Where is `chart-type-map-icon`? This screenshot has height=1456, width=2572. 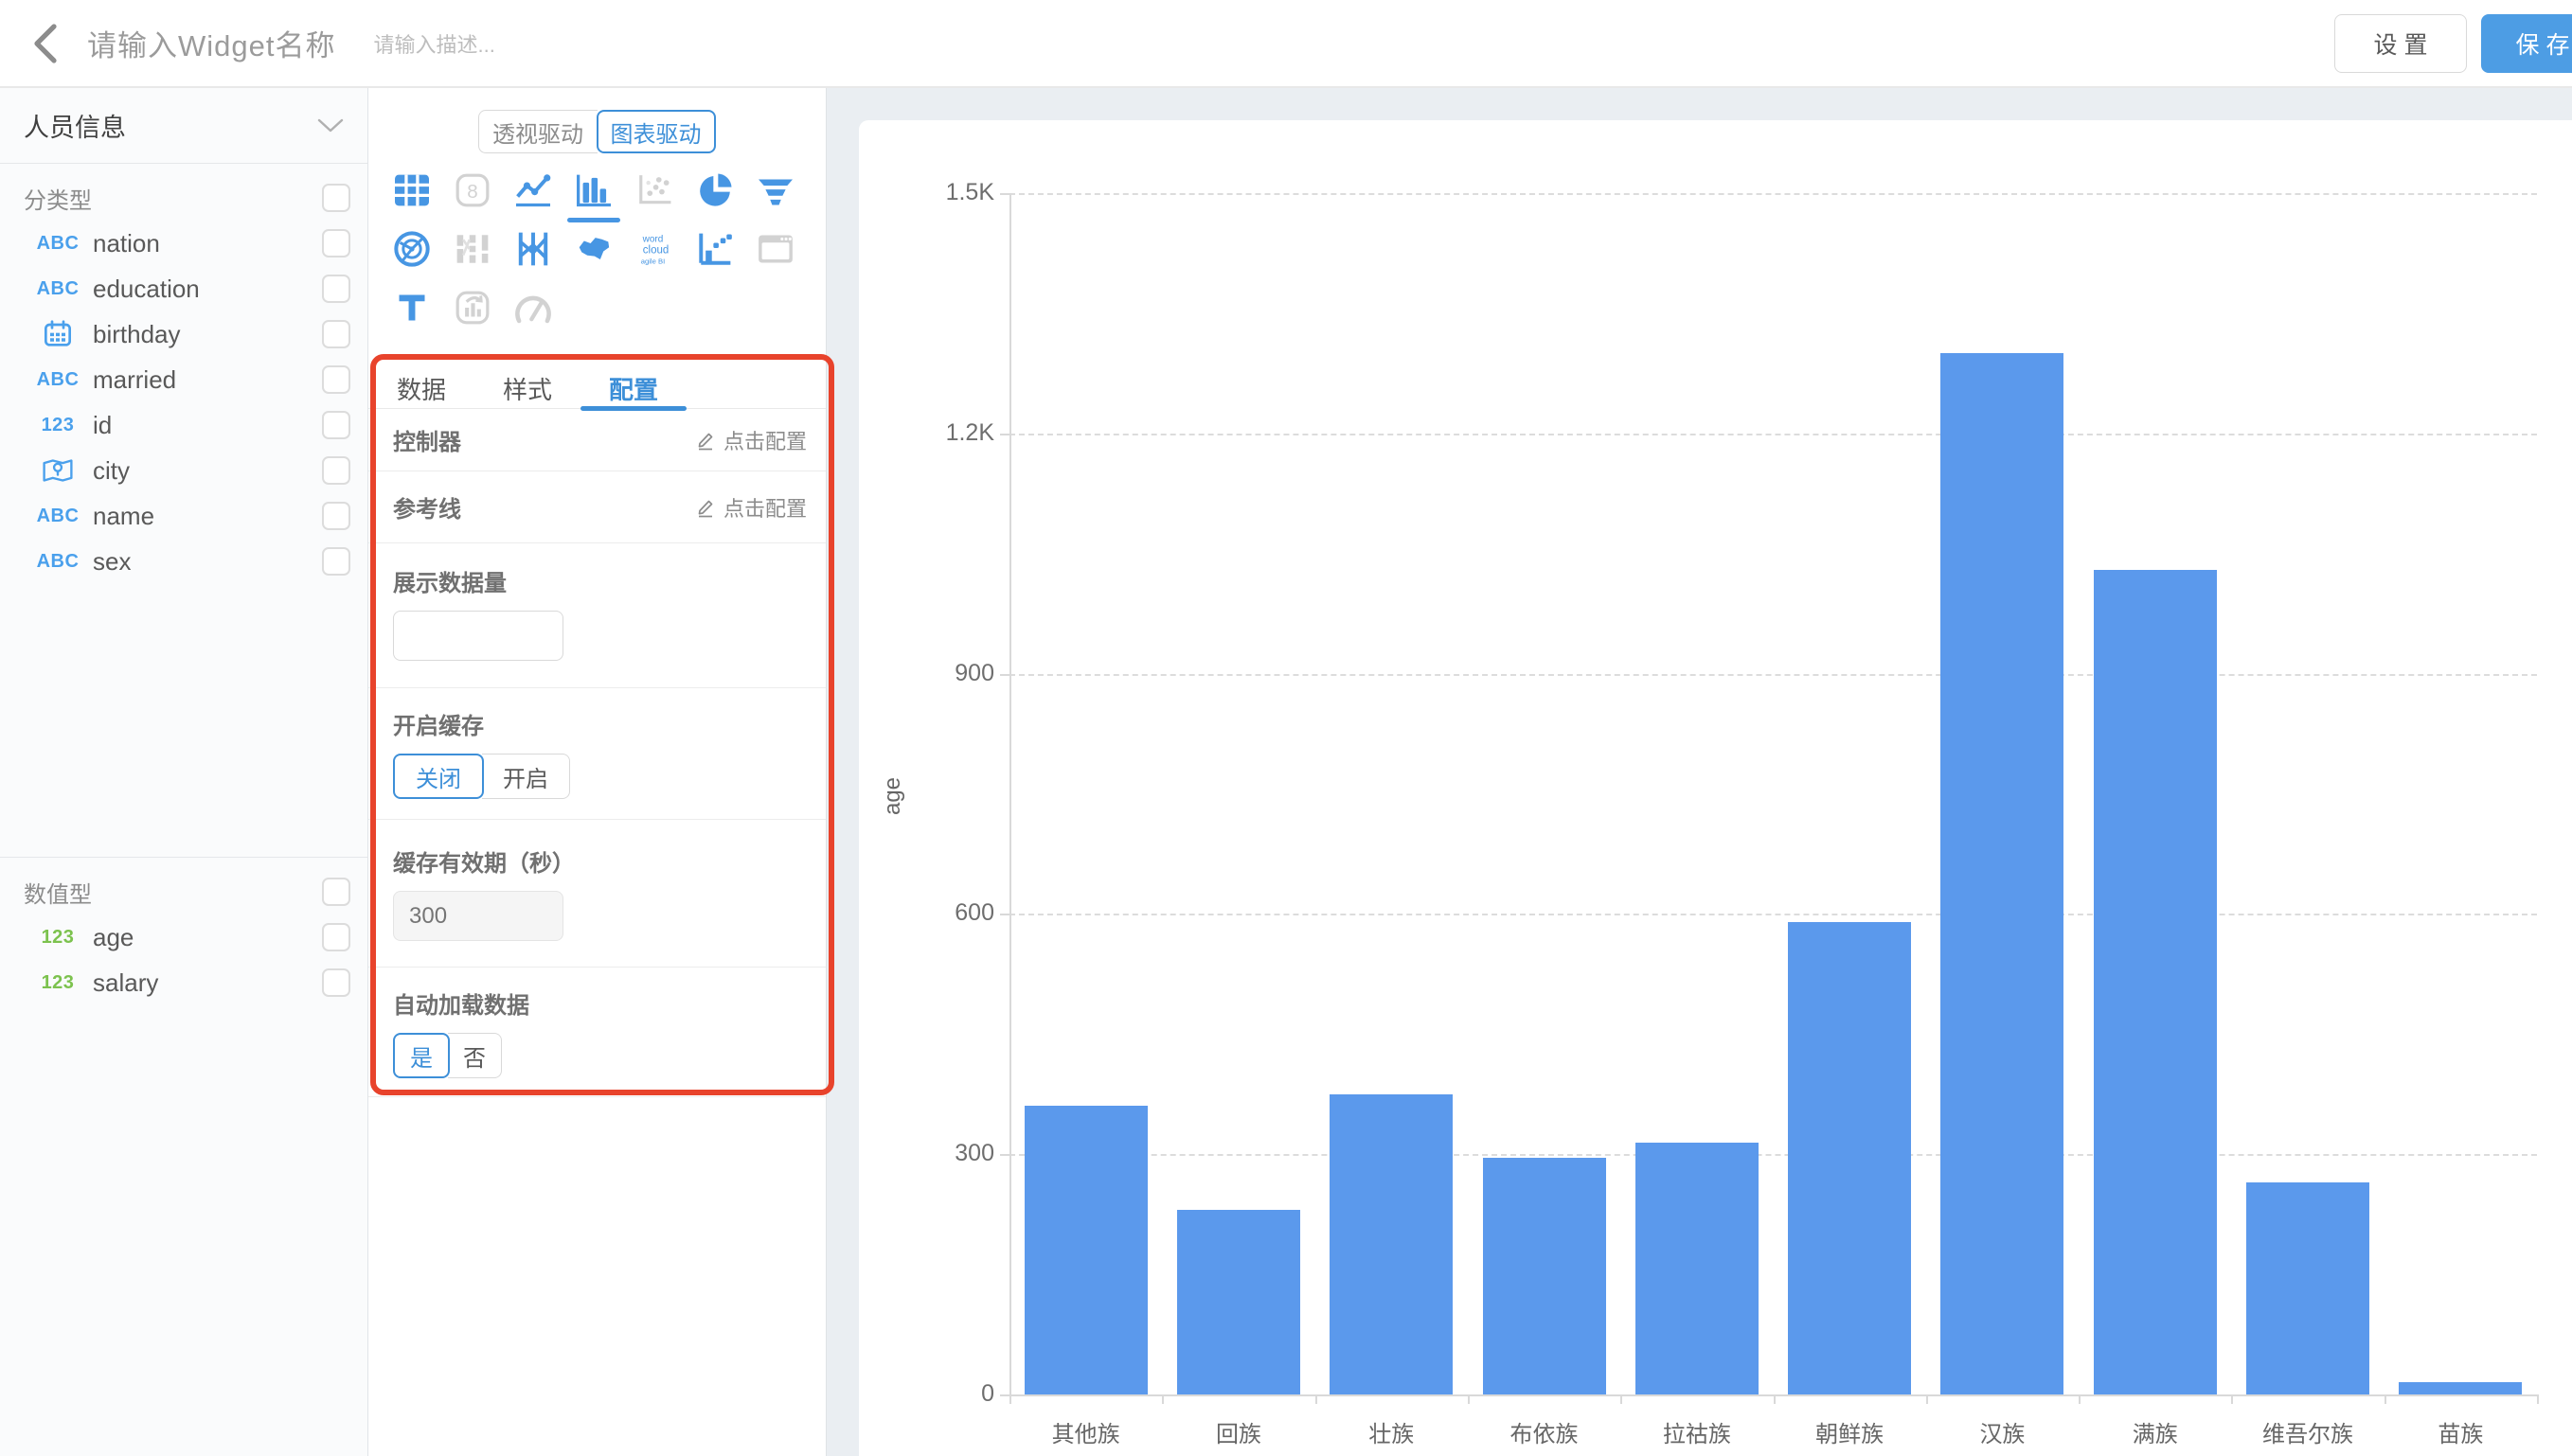 chart-type-map-icon is located at coordinates (593, 249).